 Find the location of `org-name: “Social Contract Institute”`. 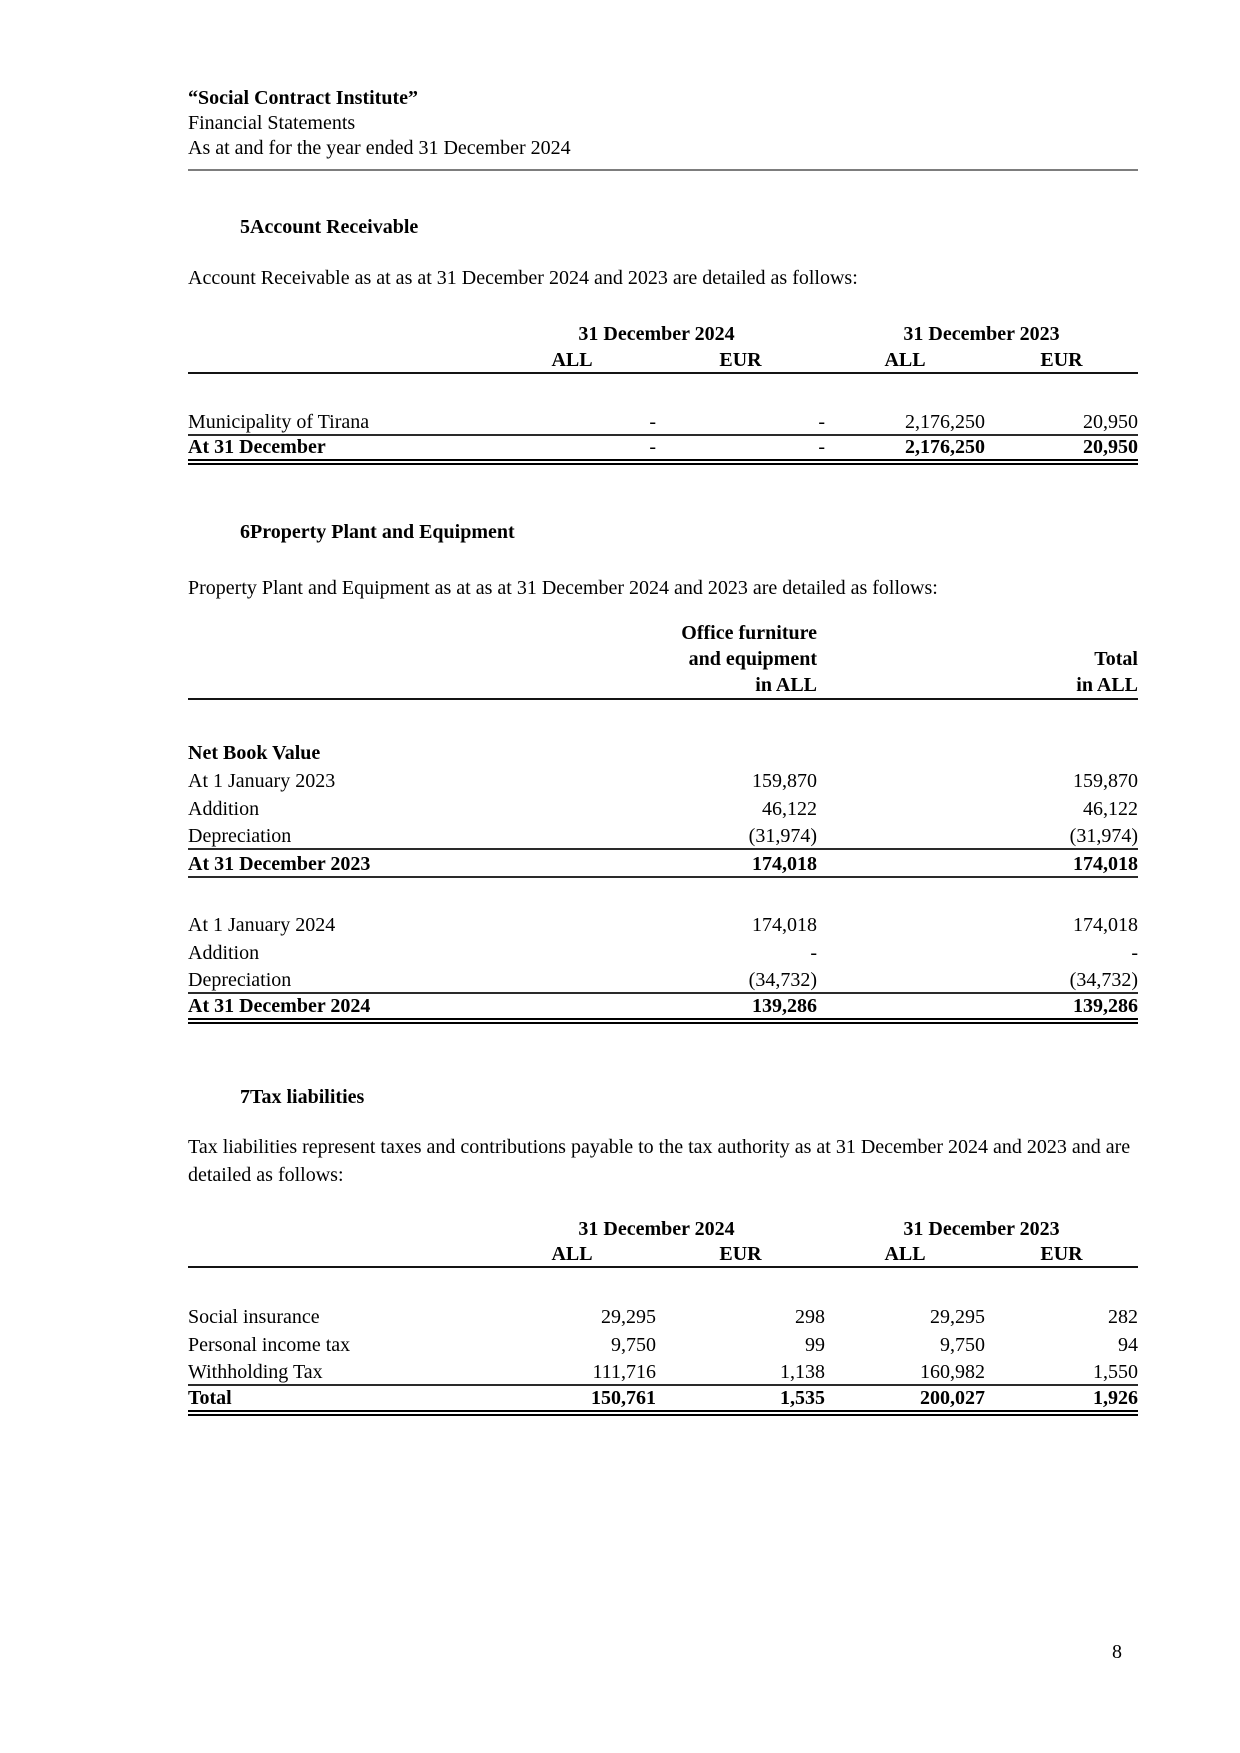

org-name: “Social Contract Institute” is located at coordinates (303, 98).